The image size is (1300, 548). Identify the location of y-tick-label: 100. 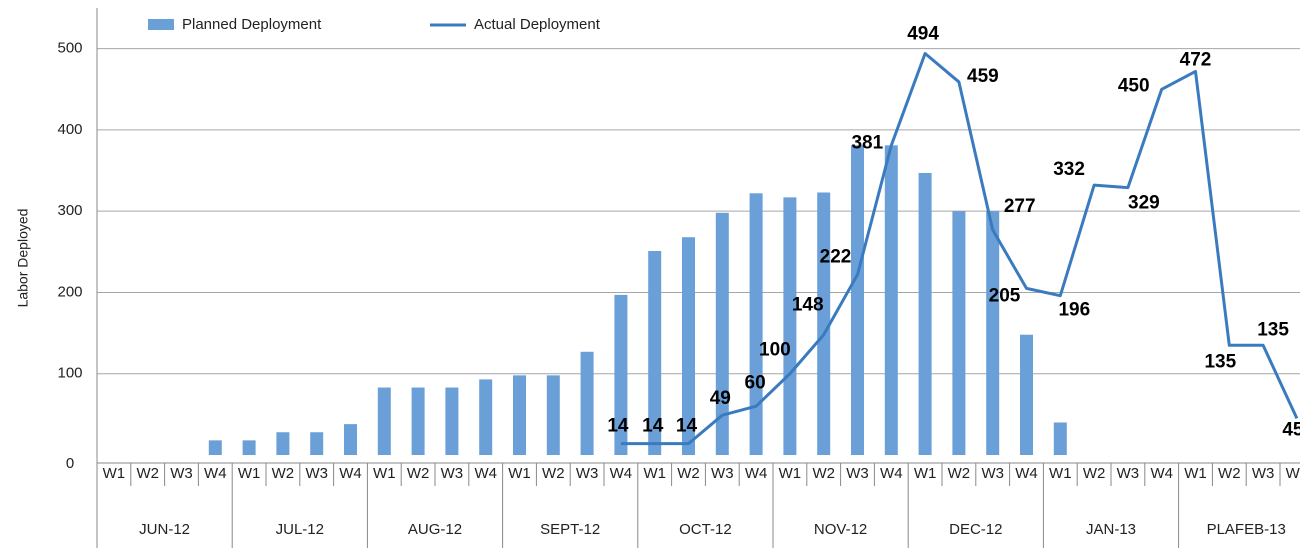
(69, 373).